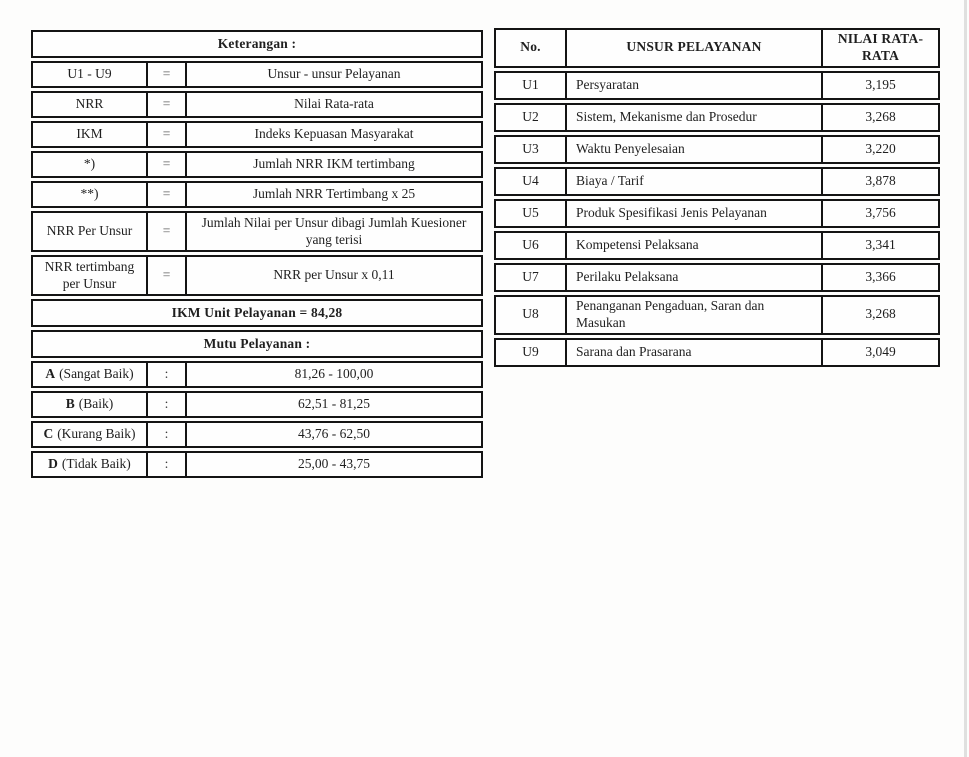 The image size is (969, 757). I want to click on unsur-score-cell: 3,220, so click(881, 149).